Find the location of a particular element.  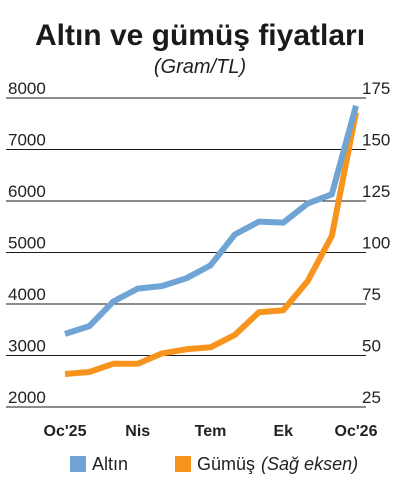

x-tick-label: Oc'25 is located at coordinates (65, 431).